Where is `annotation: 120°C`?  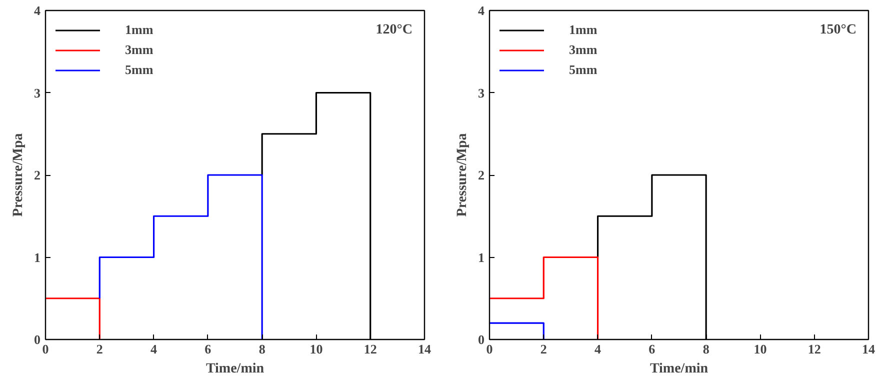
annotation: 120°C is located at coordinates (394, 30).